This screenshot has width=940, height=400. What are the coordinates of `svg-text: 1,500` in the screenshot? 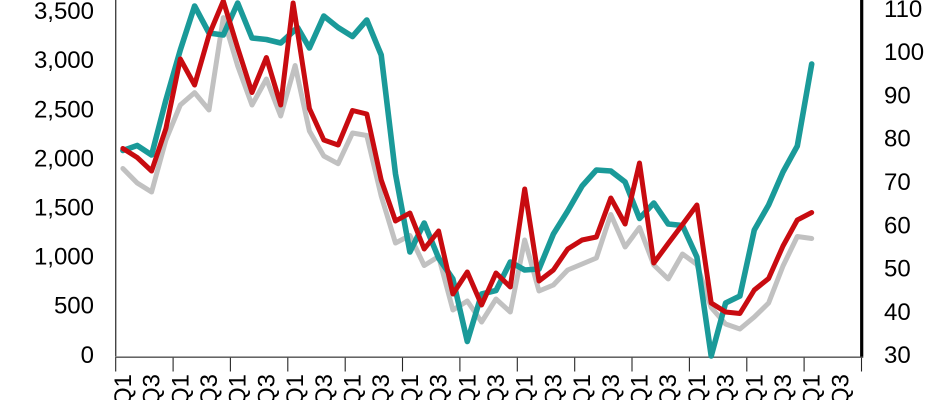 It's located at (64, 208).